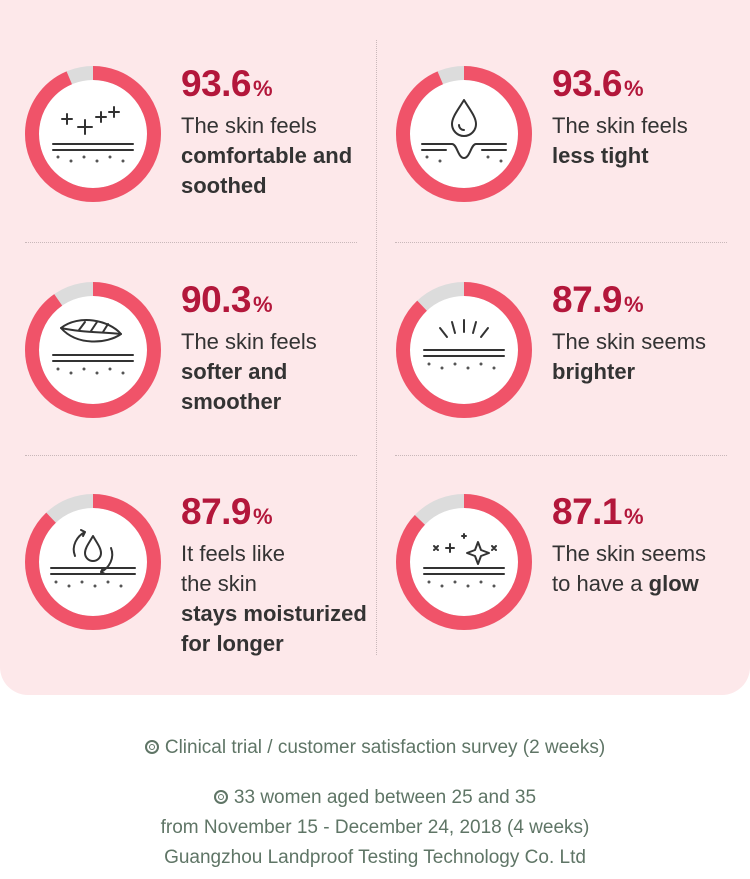 This screenshot has width=750, height=879. What do you see at coordinates (600, 583) in the screenshot?
I see `stat-label: to have a` at bounding box center [600, 583].